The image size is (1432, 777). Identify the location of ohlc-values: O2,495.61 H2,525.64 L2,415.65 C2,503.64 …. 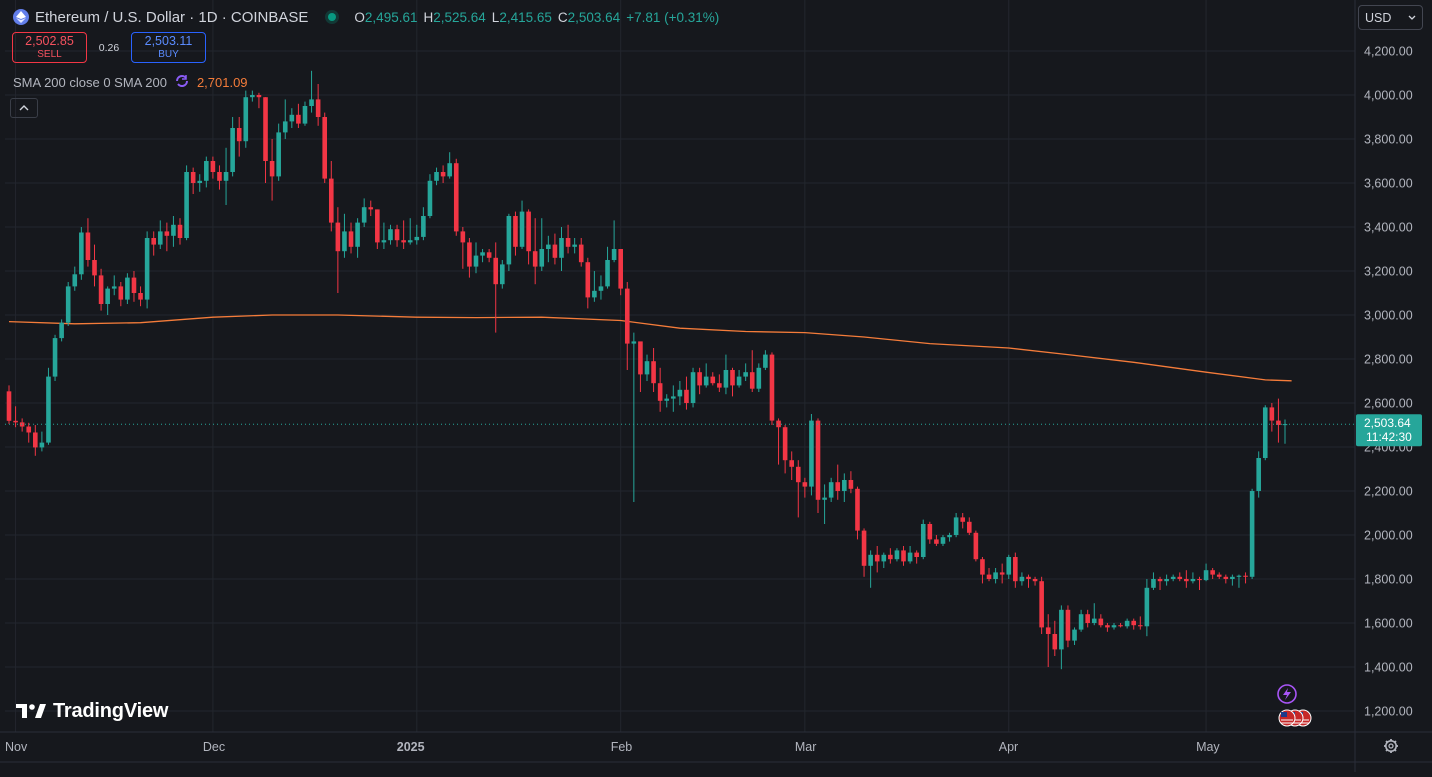
(536, 17).